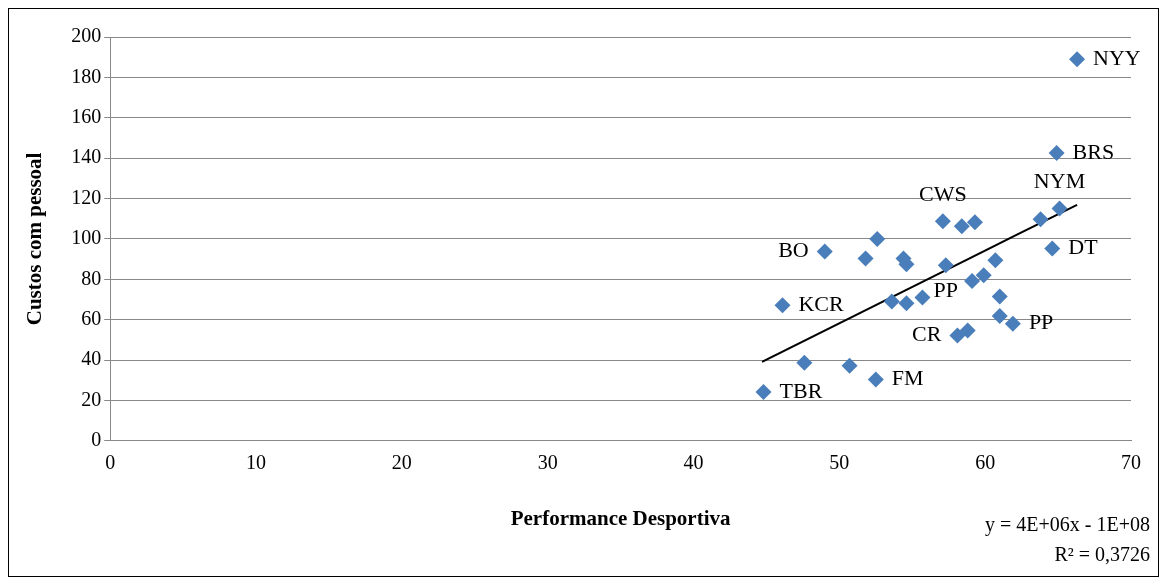 This screenshot has height=585, width=1165. What do you see at coordinates (86, 35) in the screenshot?
I see `y-tick-label: 200` at bounding box center [86, 35].